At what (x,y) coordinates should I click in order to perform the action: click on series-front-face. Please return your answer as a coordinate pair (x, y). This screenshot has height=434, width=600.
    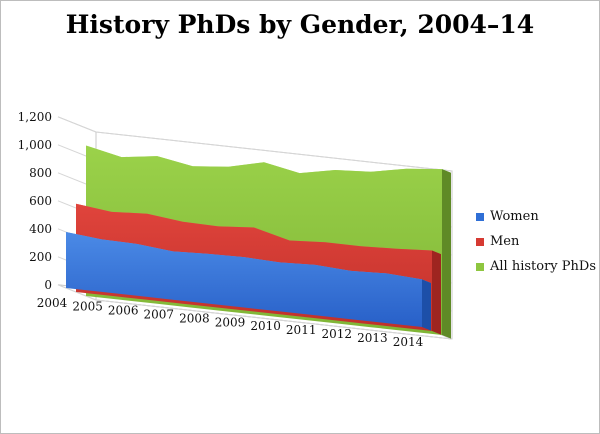
    Looking at the image, I should click on (244, 279).